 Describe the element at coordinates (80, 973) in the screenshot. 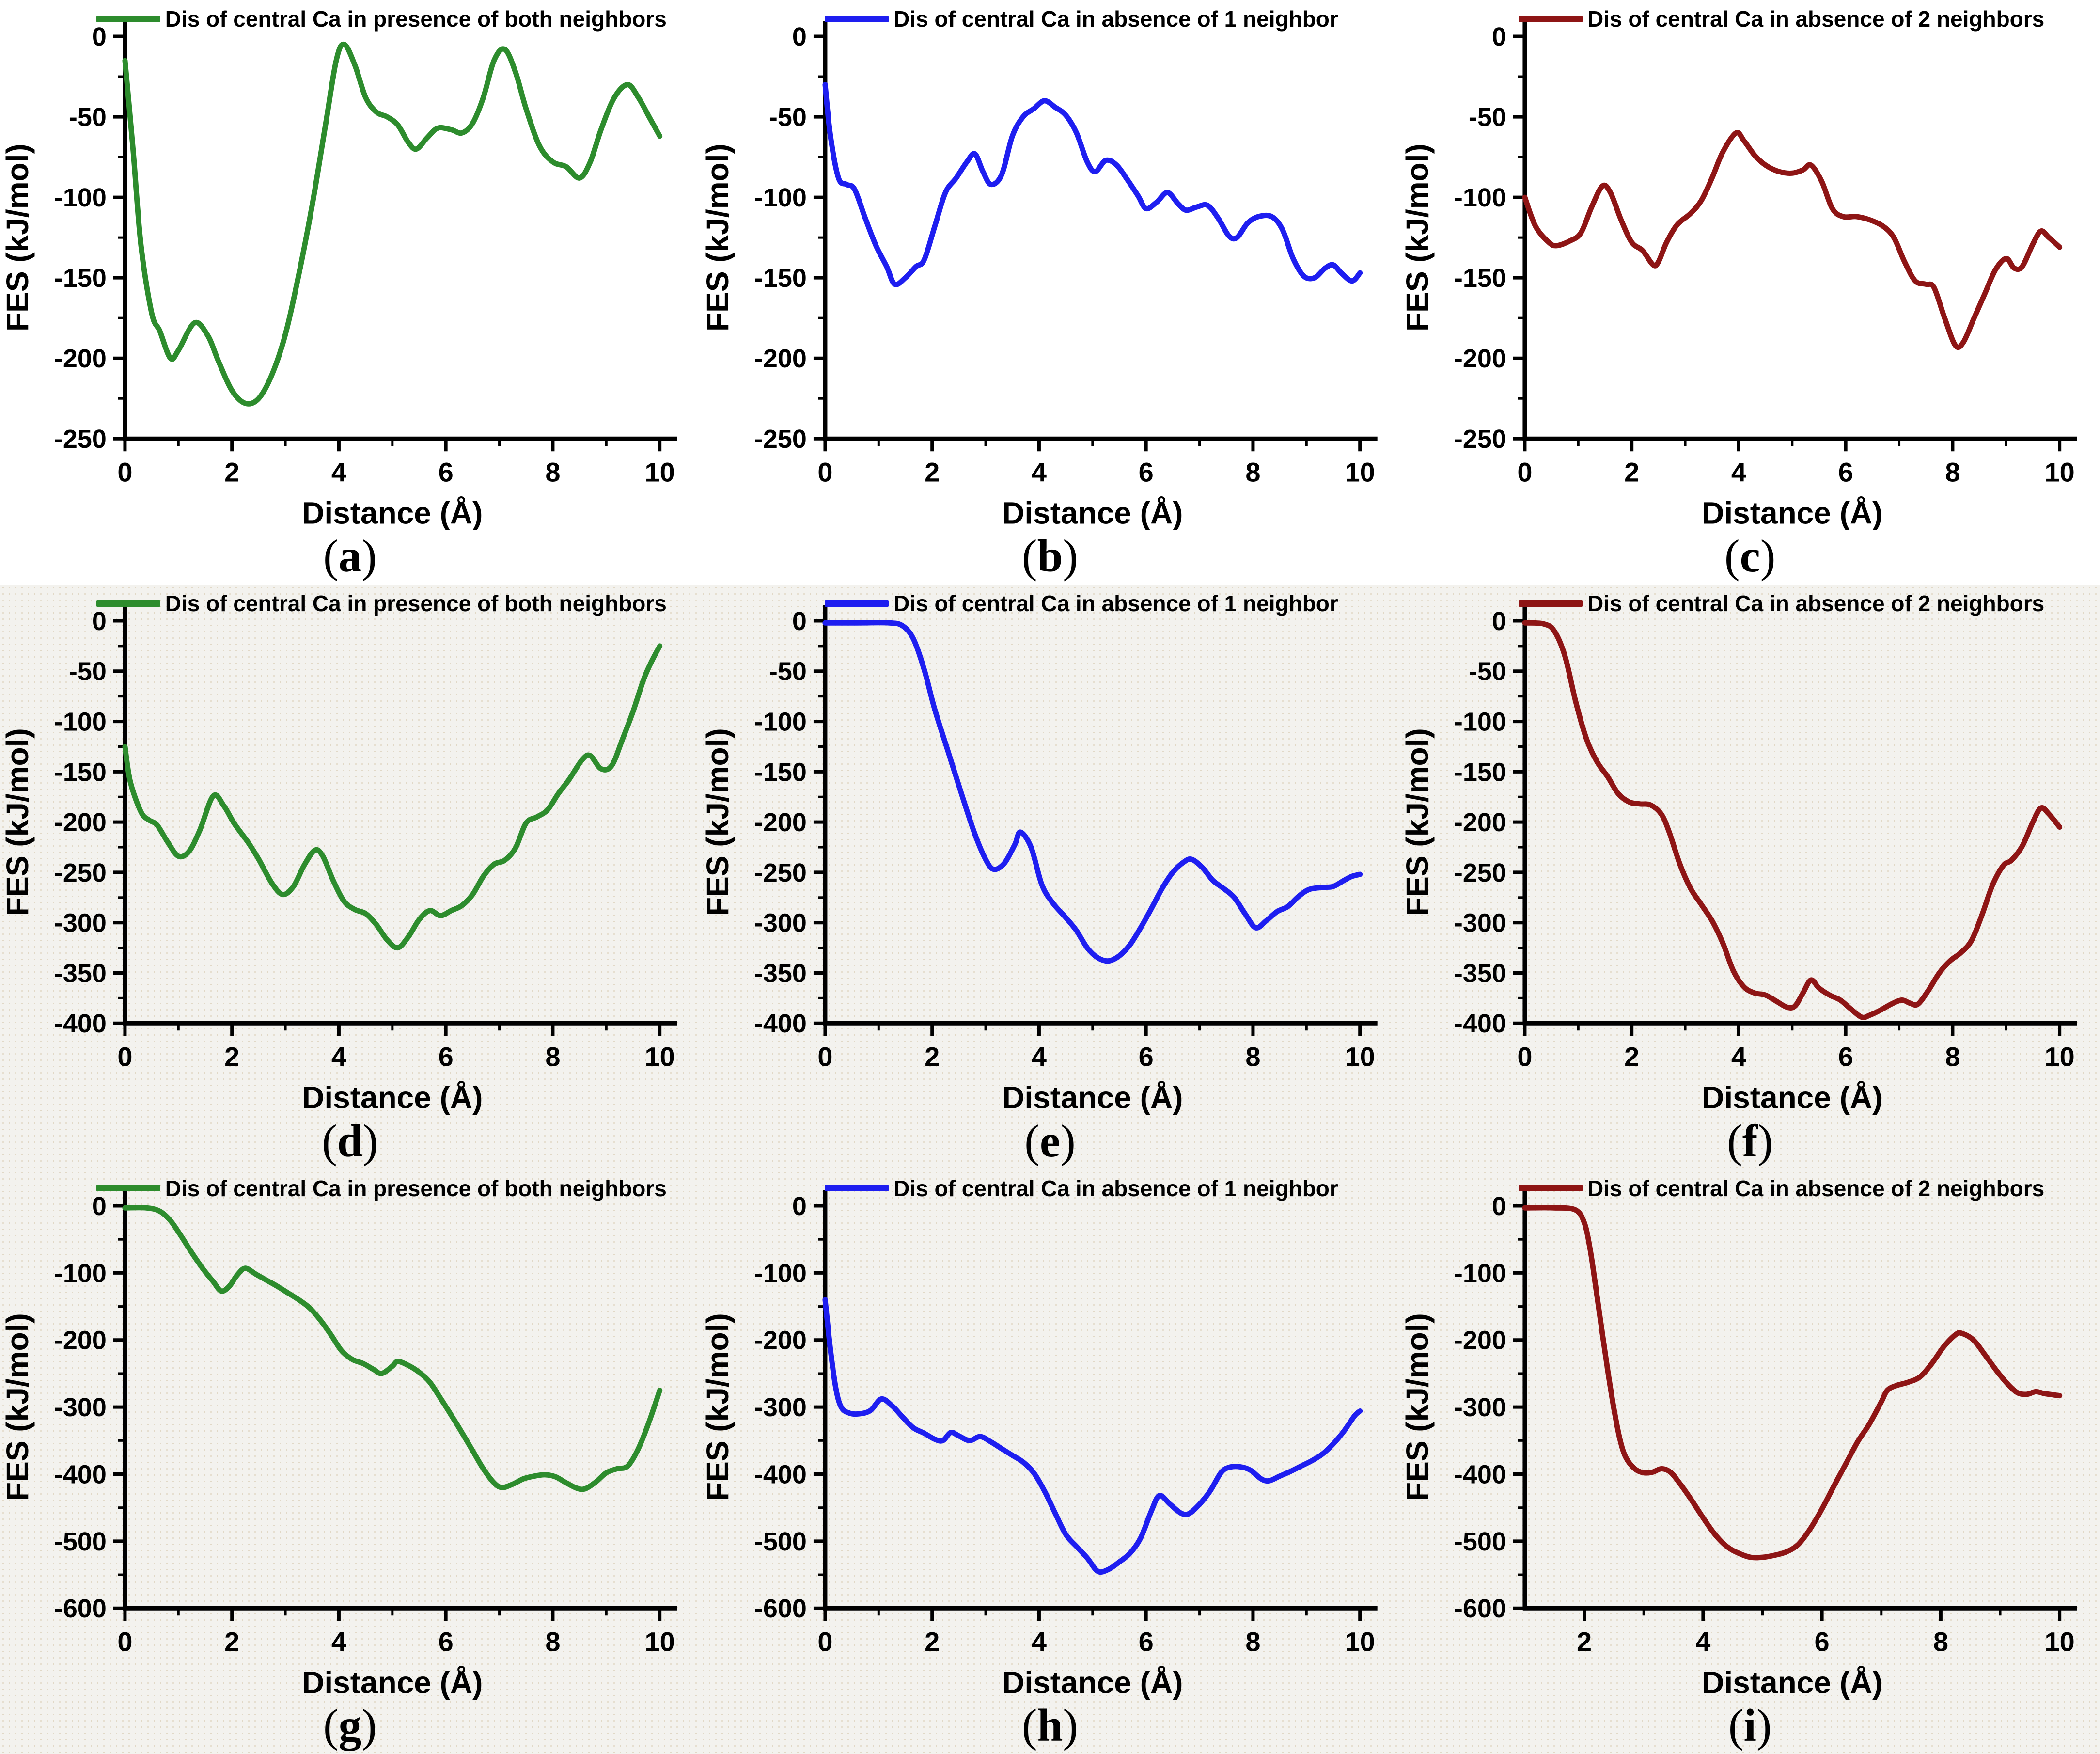

I see `y-tick-label: -350` at that location.